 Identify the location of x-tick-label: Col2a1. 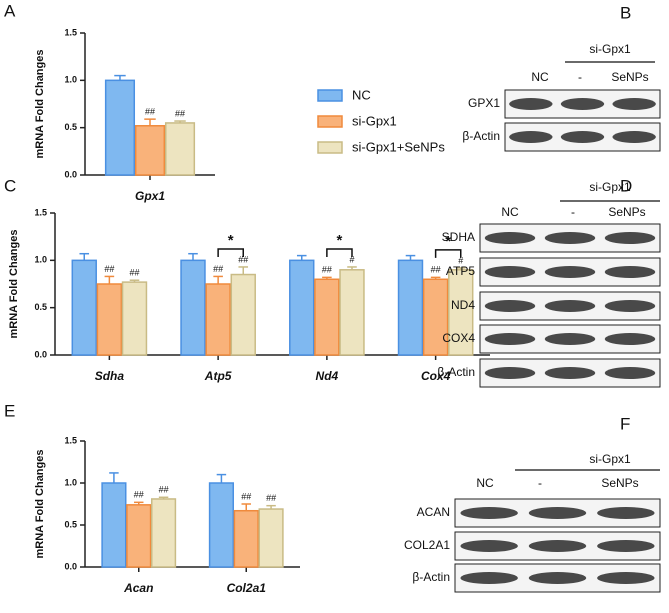
(247, 588).